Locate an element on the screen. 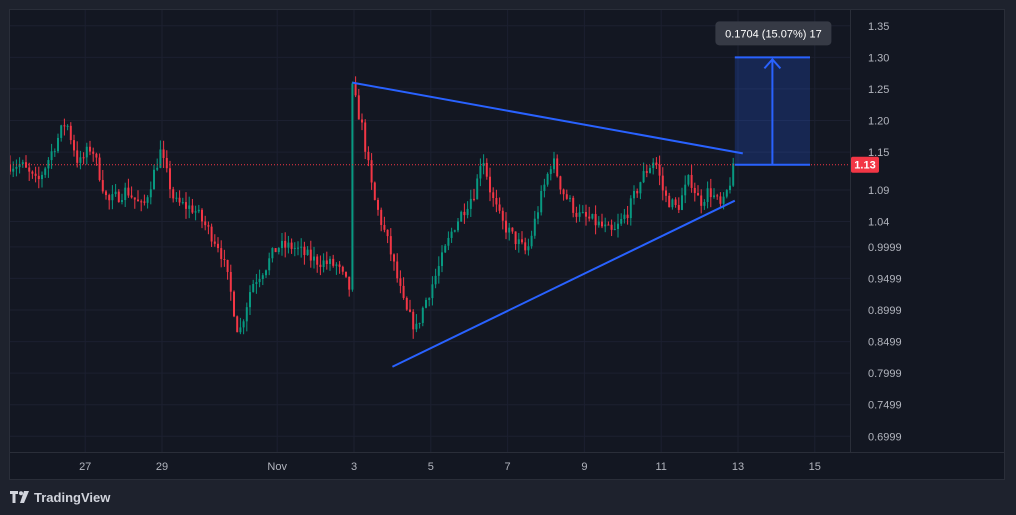 This screenshot has width=1016, height=515. last-price-badge is located at coordinates (865, 164).